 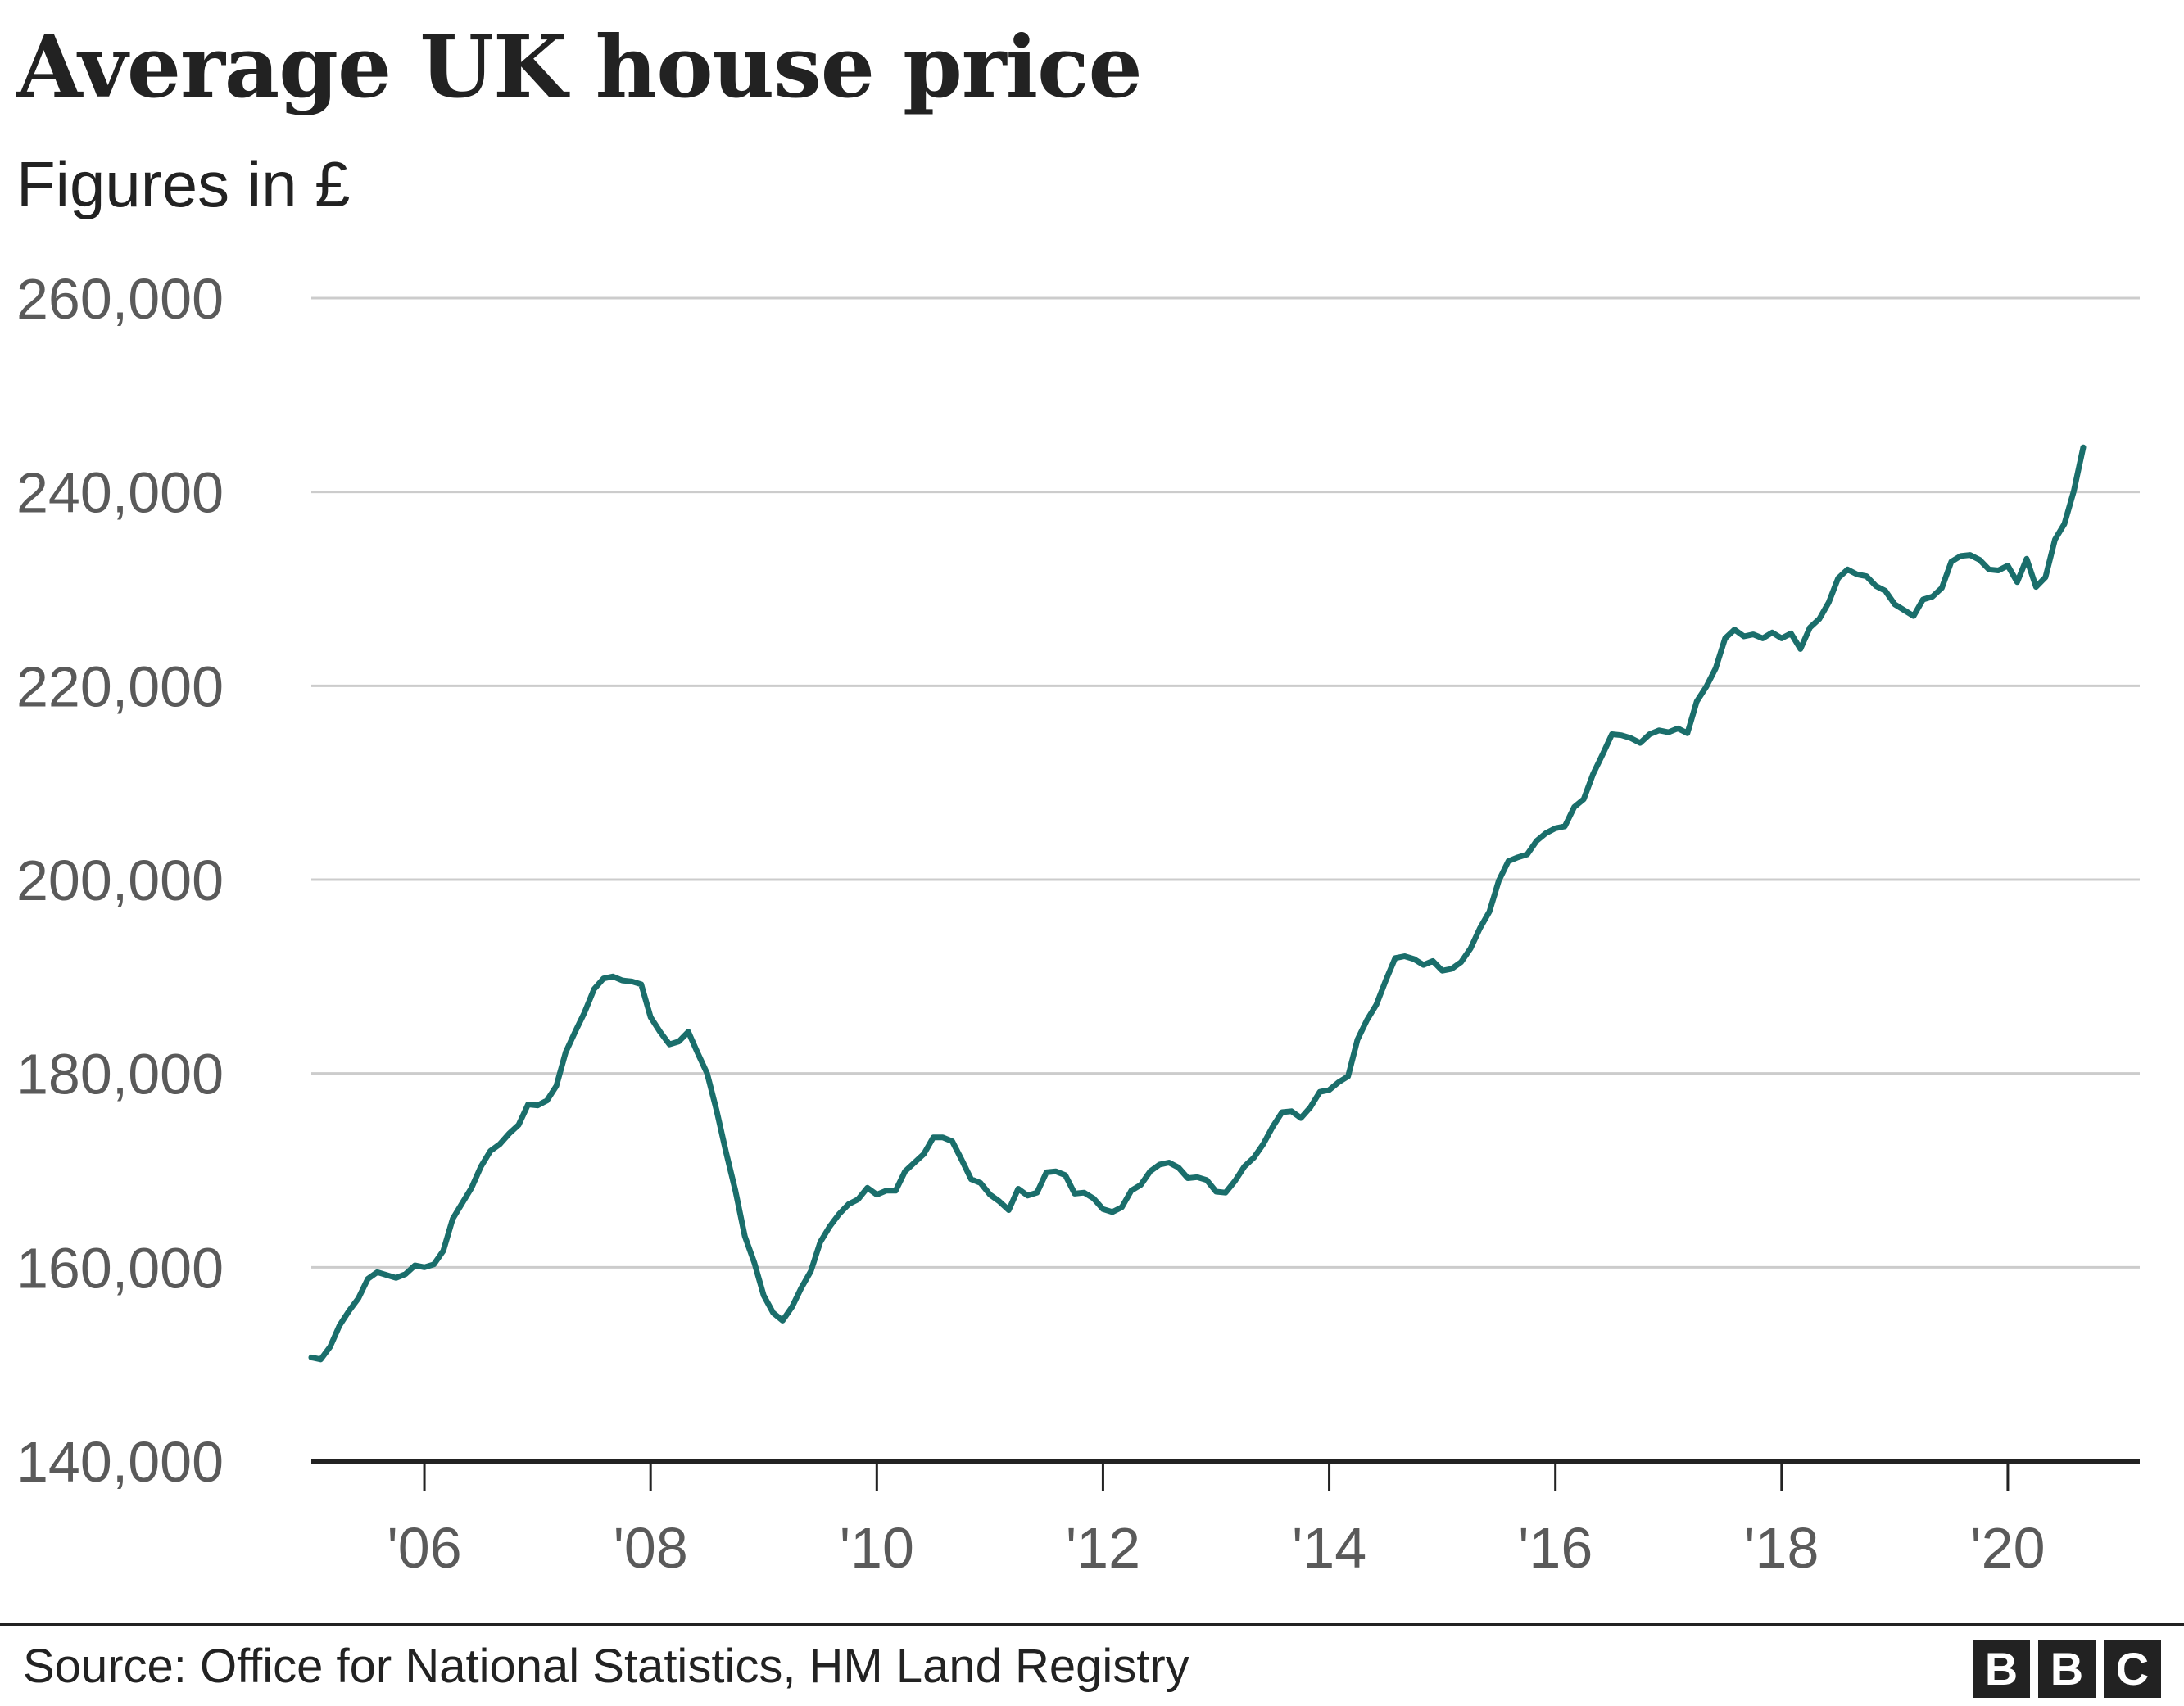 What do you see at coordinates (579, 66) in the screenshot?
I see `chart-title: Average UK house price` at bounding box center [579, 66].